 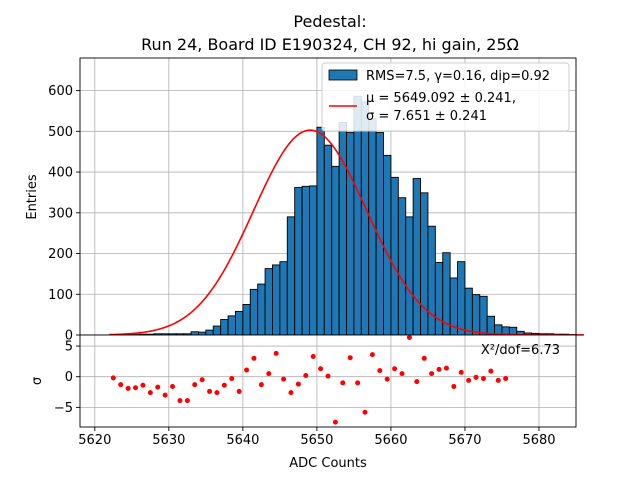 I want to click on chart-title-line1: Pedestal:, so click(x=329, y=21).